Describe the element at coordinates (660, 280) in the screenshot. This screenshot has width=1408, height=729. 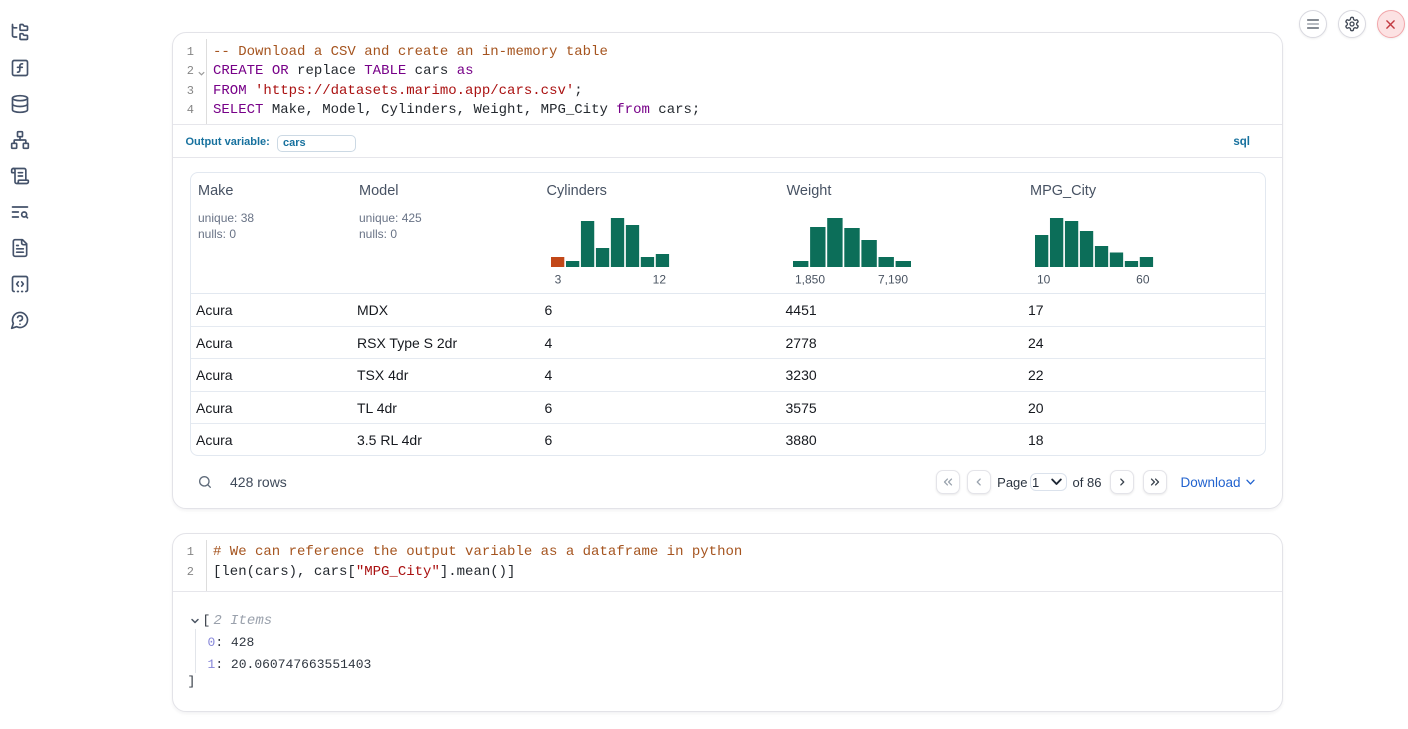
I see `svg-text: 12` at that location.